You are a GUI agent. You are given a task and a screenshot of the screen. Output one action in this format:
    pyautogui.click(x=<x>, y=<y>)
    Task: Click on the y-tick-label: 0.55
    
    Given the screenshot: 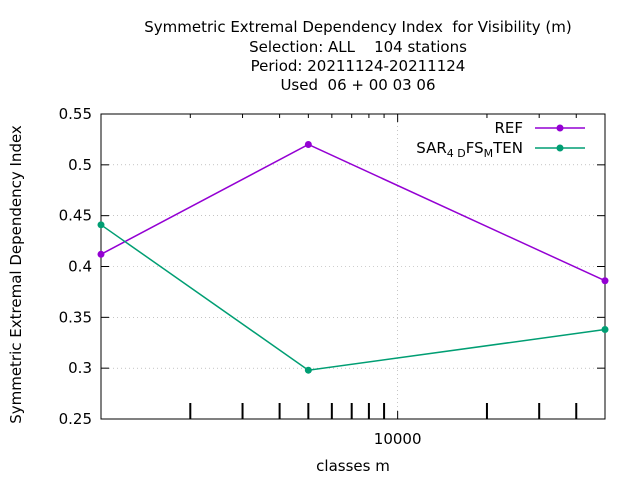 What is the action you would take?
    pyautogui.click(x=75, y=114)
    